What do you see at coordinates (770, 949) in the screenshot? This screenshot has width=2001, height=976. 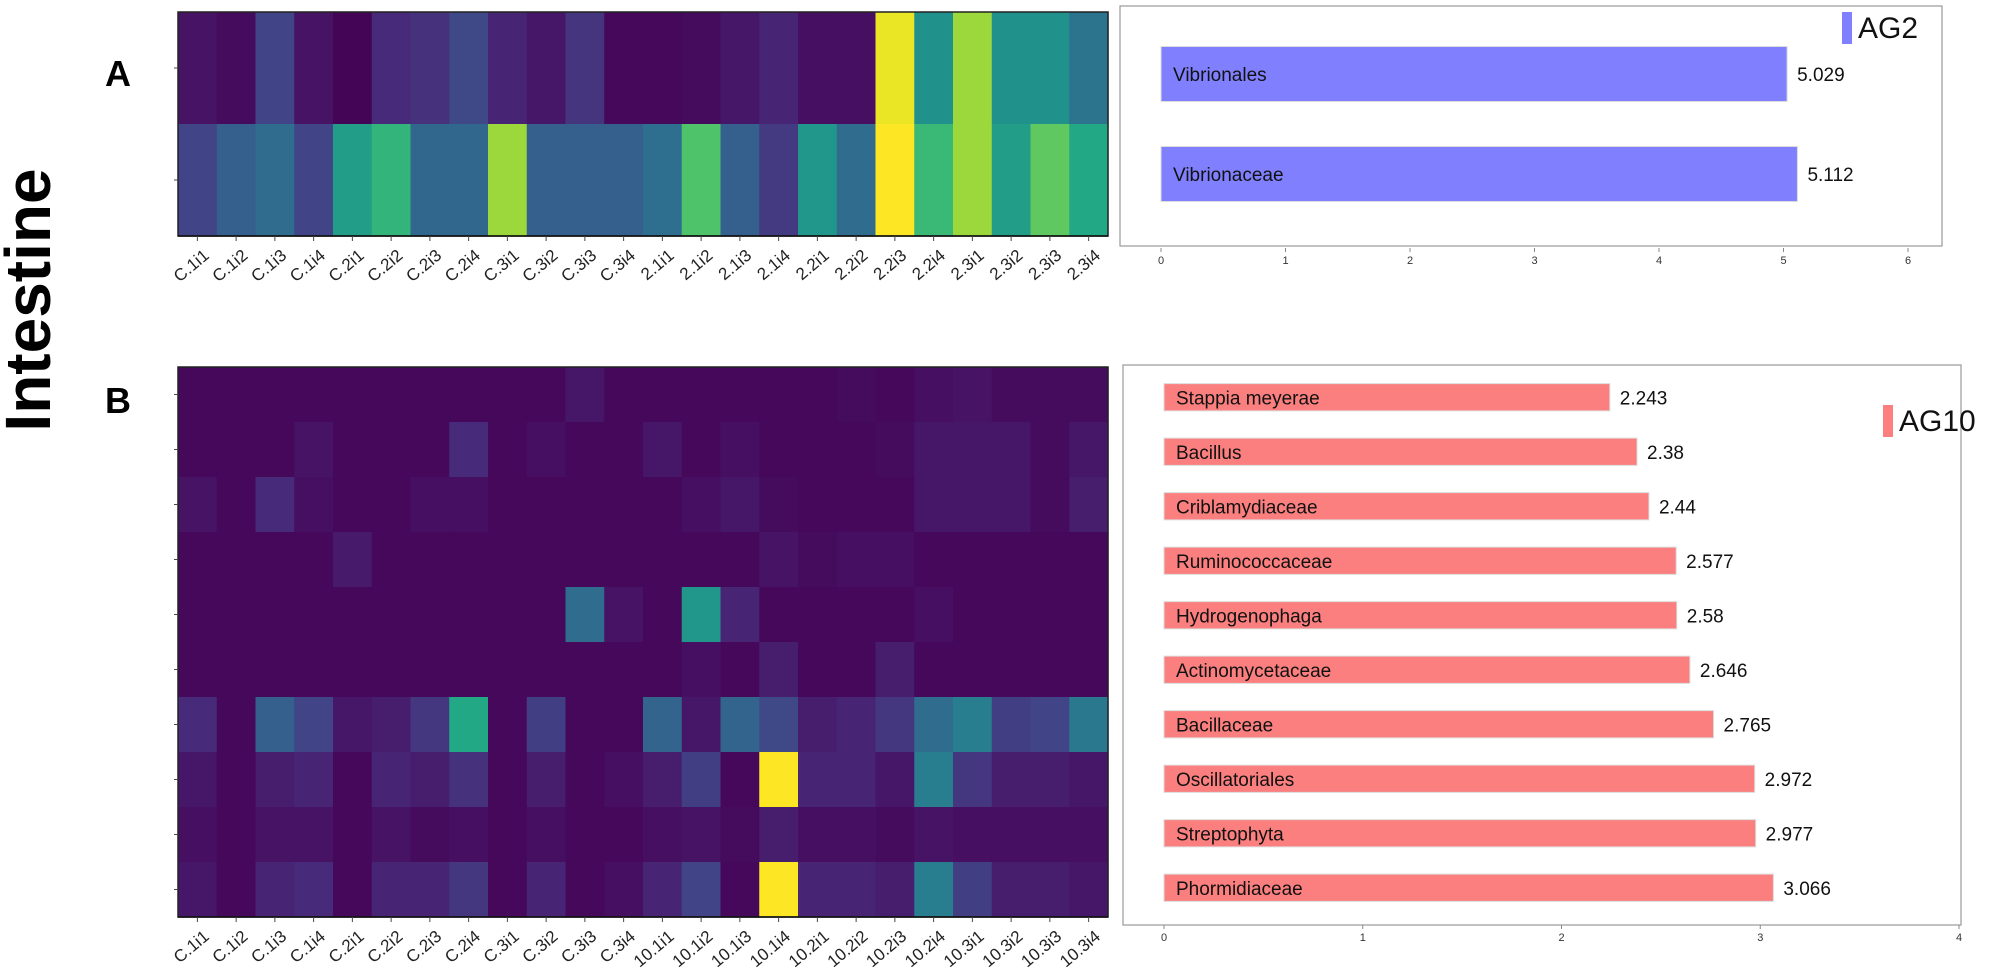 I see `heatmap-b-col-label: 10.1i4` at bounding box center [770, 949].